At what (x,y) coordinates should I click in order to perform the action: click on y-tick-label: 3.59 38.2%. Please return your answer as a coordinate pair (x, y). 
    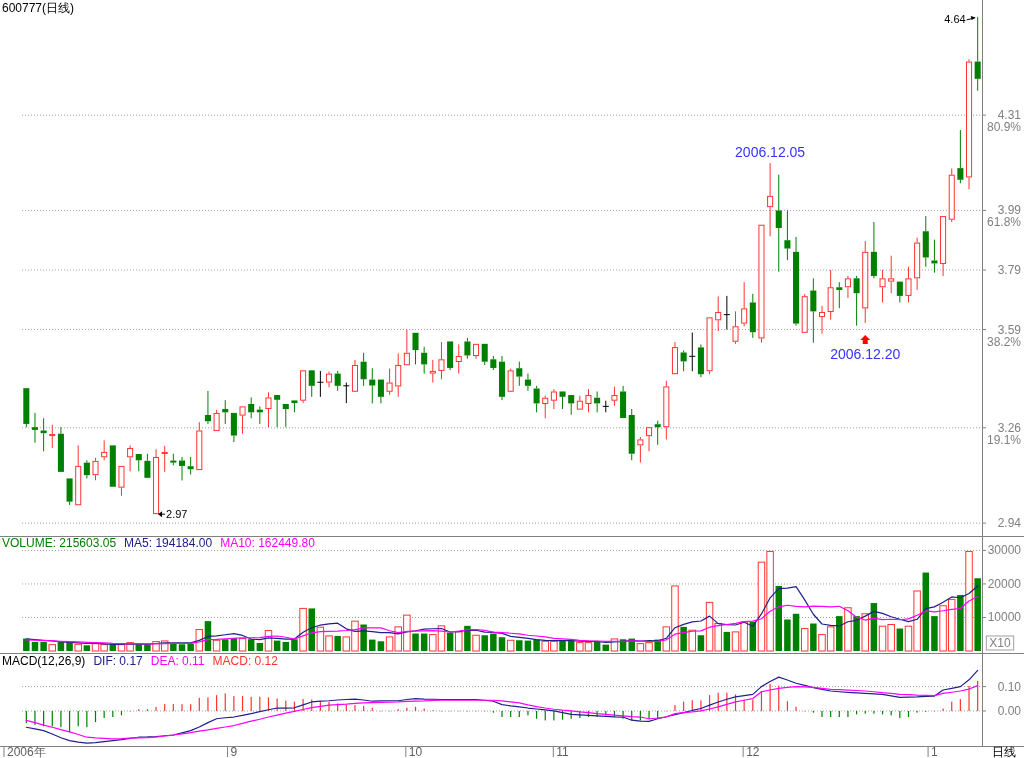
    Looking at the image, I should click on (1004, 335).